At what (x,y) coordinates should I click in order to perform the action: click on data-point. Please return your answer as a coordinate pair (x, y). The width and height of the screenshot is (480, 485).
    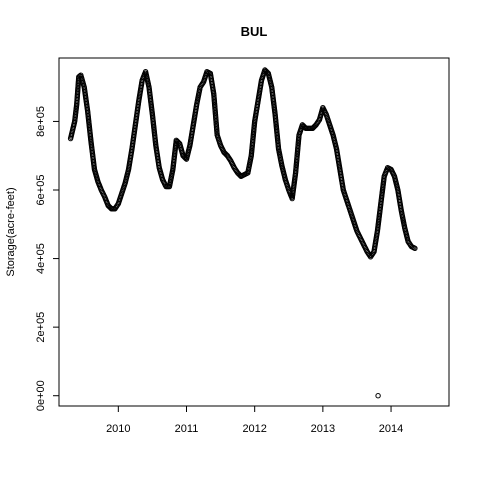
    Looking at the image, I should click on (415, 248).